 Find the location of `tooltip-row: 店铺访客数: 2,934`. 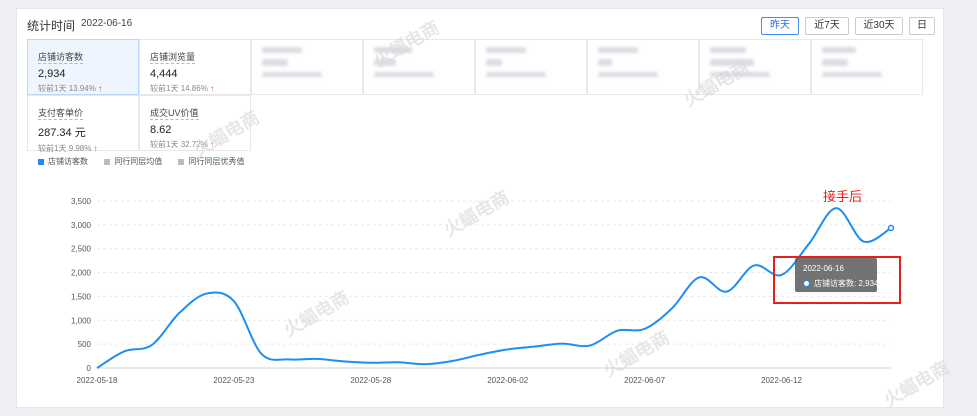

tooltip-row: 店铺访客数: 2,934 is located at coordinates (840, 283).